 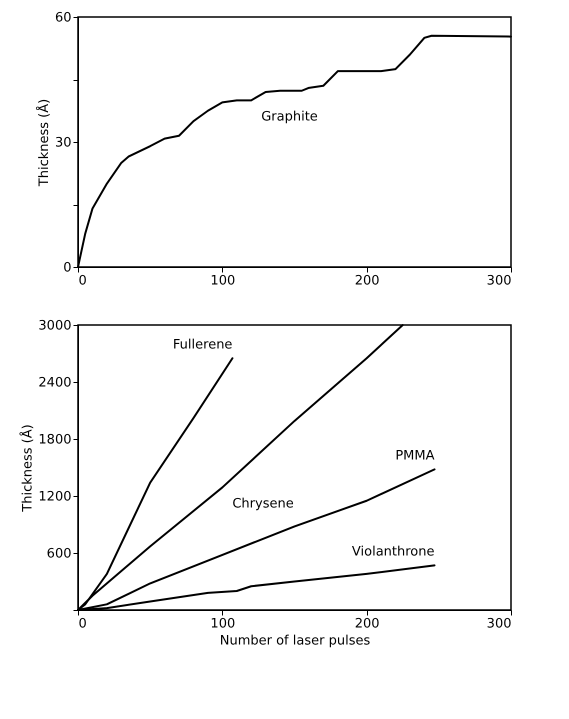 What do you see at coordinates (393, 552) in the screenshot?
I see `series-label: Violanthrone` at bounding box center [393, 552].